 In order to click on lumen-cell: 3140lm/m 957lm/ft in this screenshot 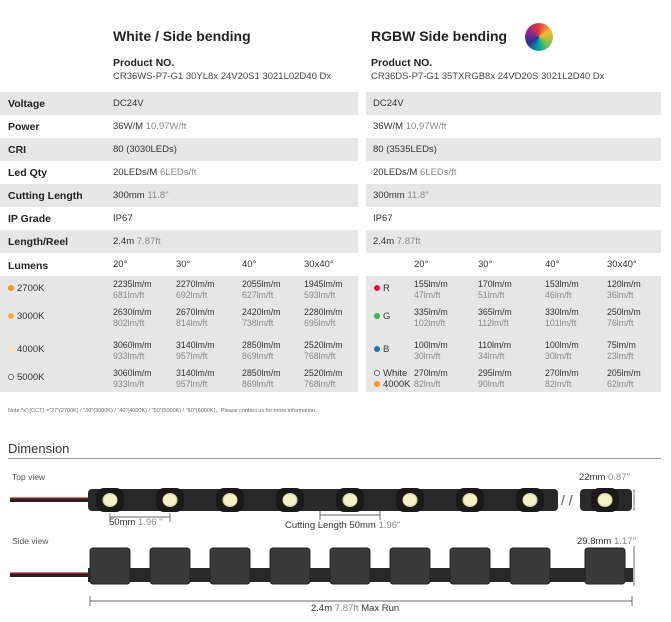, I will do `click(195, 351)`.